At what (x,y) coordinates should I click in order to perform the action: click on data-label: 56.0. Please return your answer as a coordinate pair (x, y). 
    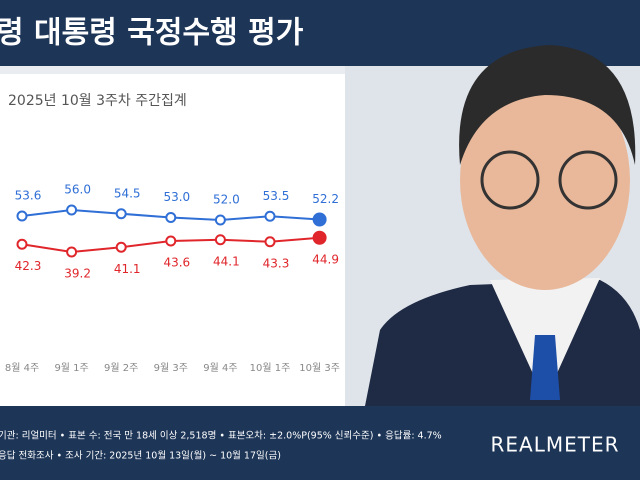
    Looking at the image, I should click on (77, 190).